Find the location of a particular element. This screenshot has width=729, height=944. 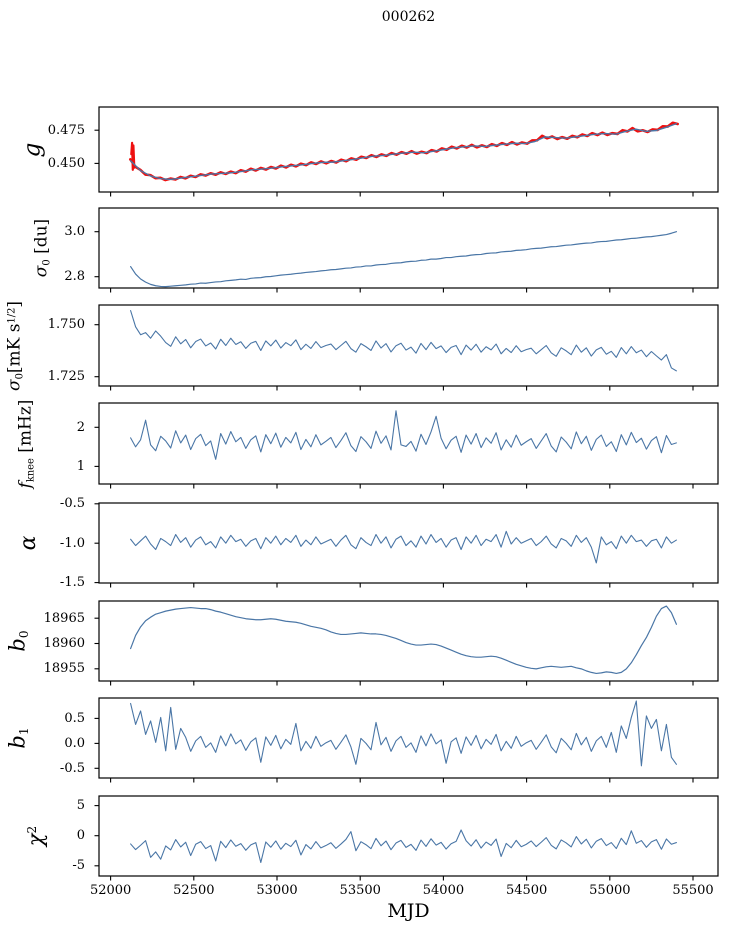

y-axis-label-chi2: χ2 is located at coordinates (35, 836).